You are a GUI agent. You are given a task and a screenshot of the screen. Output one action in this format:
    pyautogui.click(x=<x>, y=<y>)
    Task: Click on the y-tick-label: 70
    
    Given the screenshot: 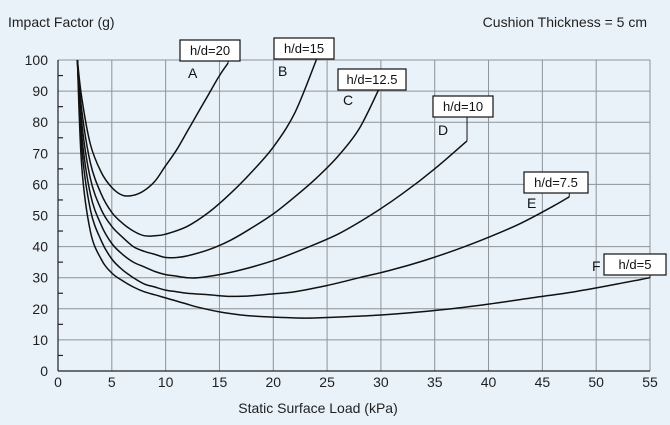 What is the action you would take?
    pyautogui.click(x=40, y=153)
    